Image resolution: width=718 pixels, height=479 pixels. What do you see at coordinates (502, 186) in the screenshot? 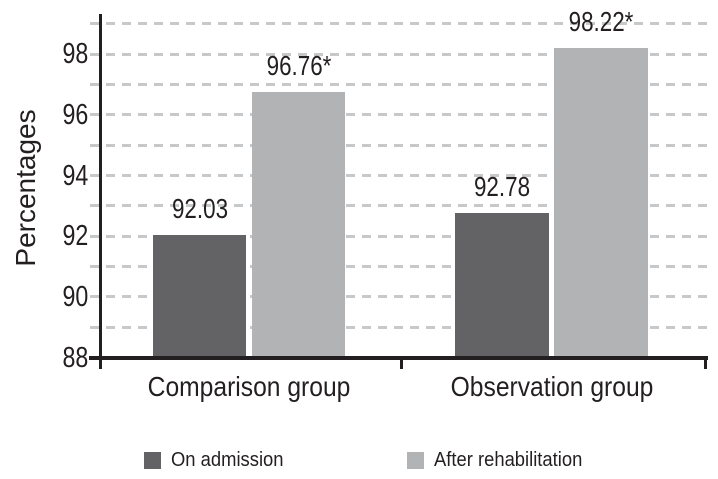
I see `value-label-on-admission-observation-group: 92.78` at bounding box center [502, 186].